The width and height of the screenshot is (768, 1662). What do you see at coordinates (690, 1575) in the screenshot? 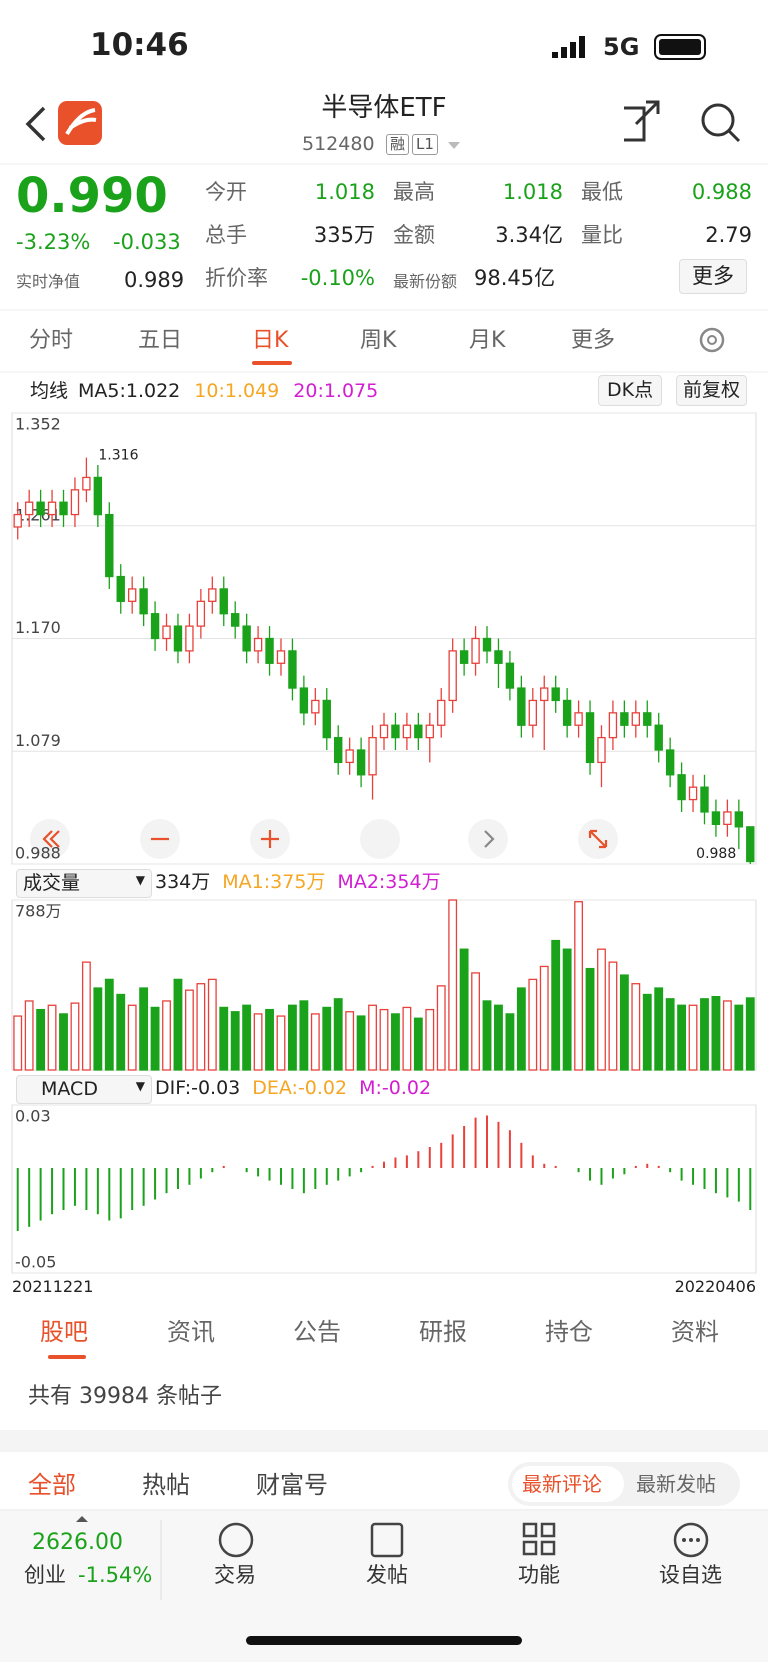
I see `toolbar-item: 设自选` at bounding box center [690, 1575].